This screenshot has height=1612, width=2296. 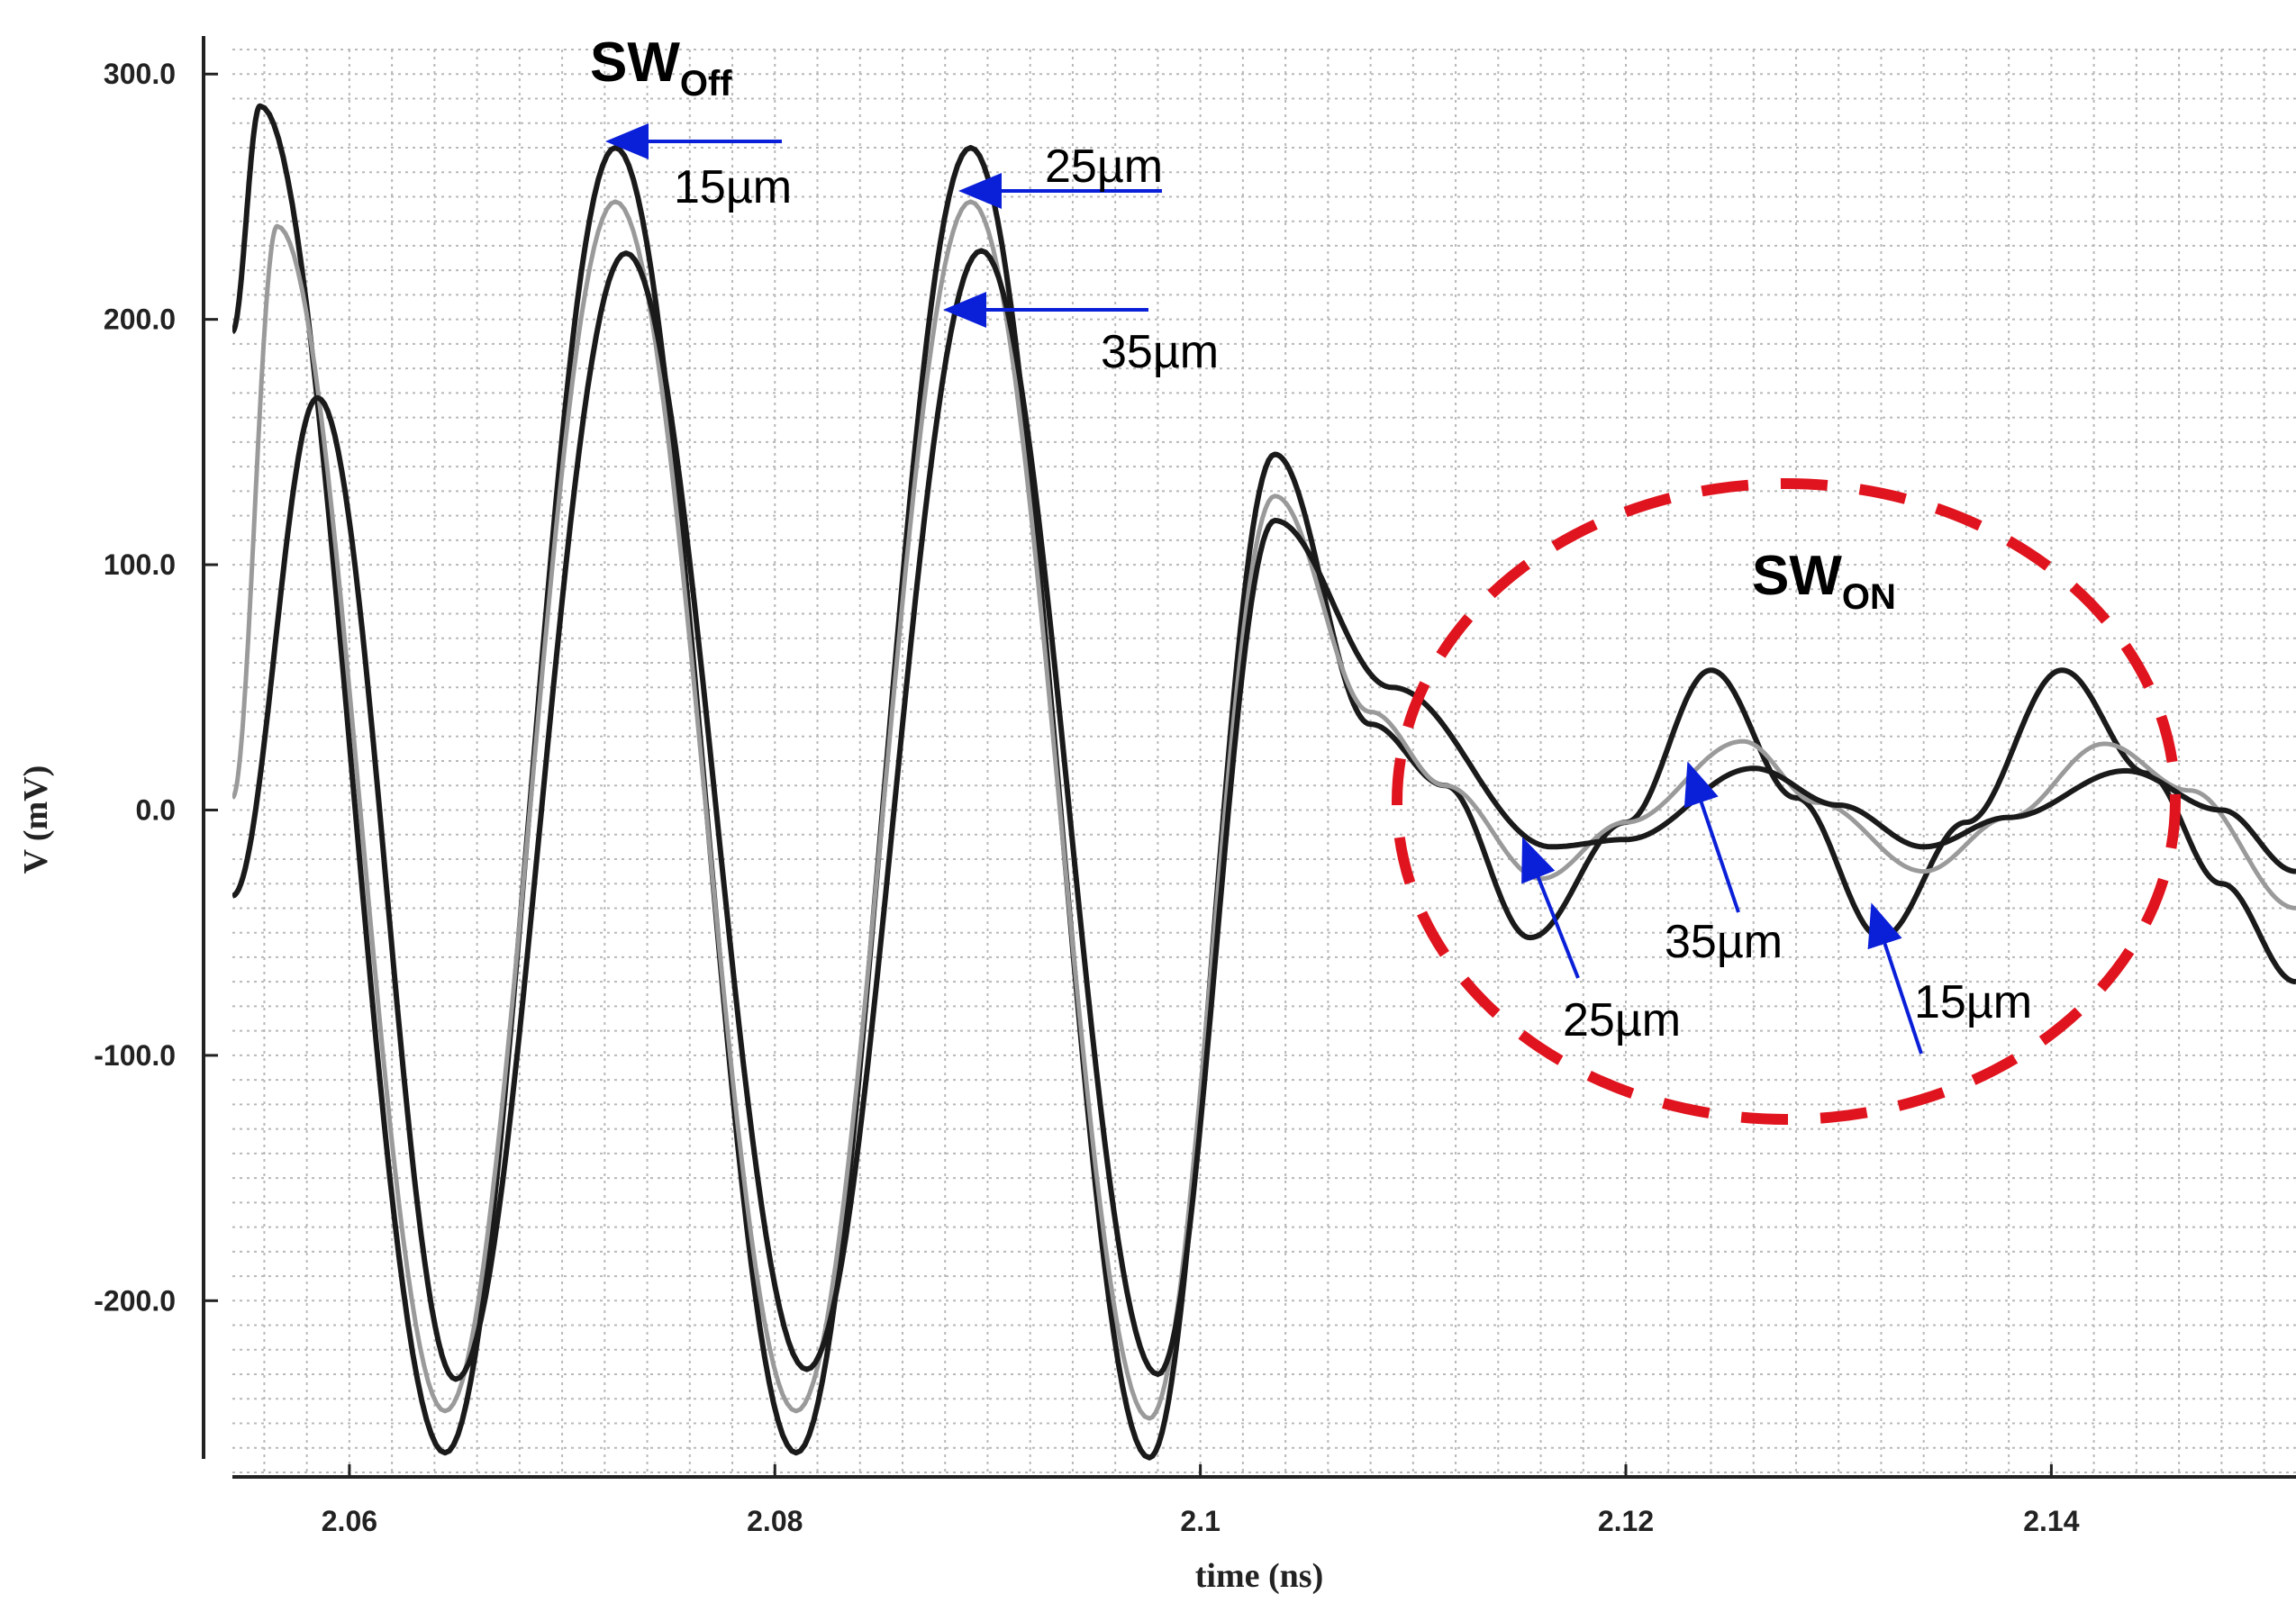 What do you see at coordinates (36, 819) in the screenshot?
I see `y-axis-label: V (mV)` at bounding box center [36, 819].